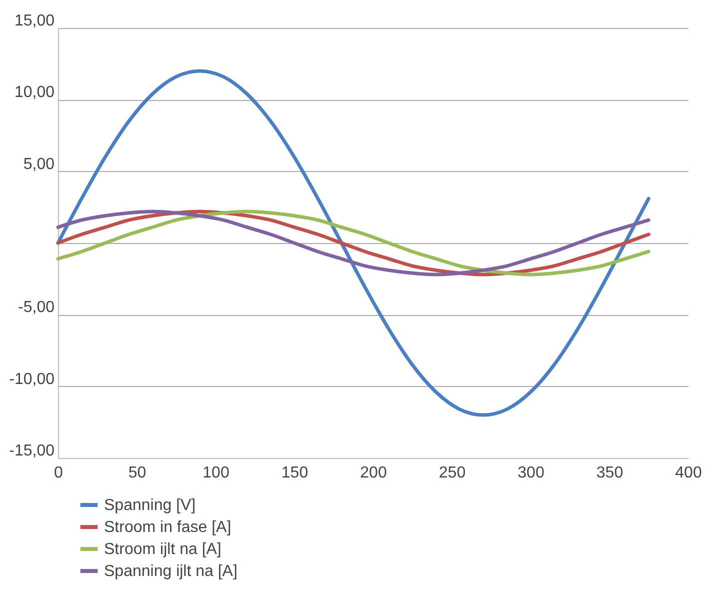  Describe the element at coordinates (216, 473) in the screenshot. I see `x-tick-label: 100` at that location.